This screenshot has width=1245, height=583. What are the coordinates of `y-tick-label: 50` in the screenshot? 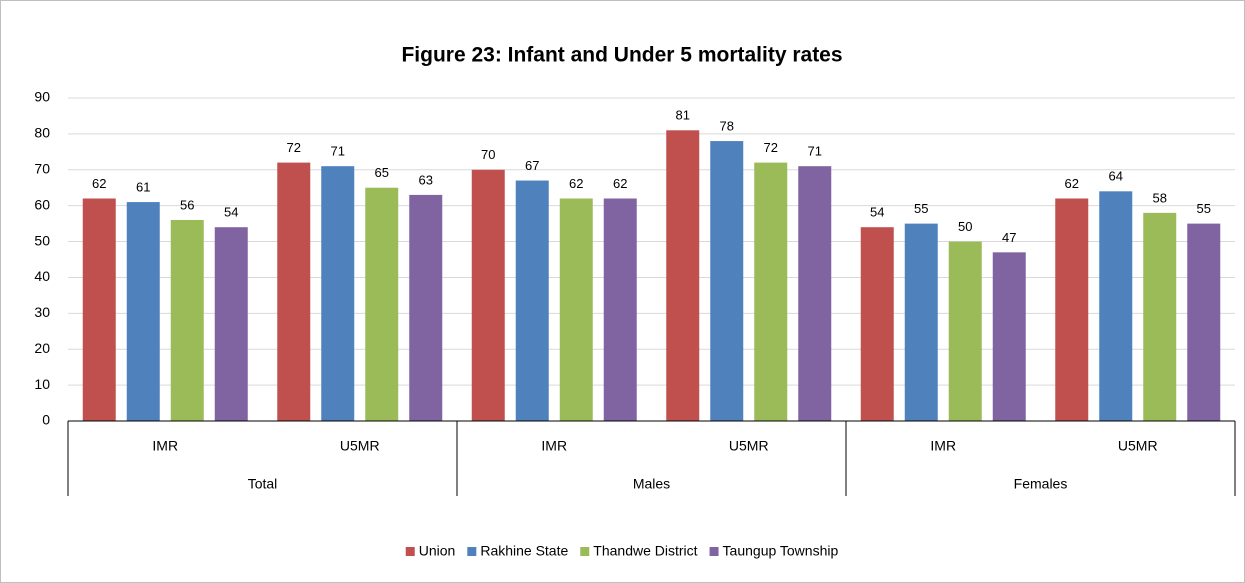 It's located at (42, 240).